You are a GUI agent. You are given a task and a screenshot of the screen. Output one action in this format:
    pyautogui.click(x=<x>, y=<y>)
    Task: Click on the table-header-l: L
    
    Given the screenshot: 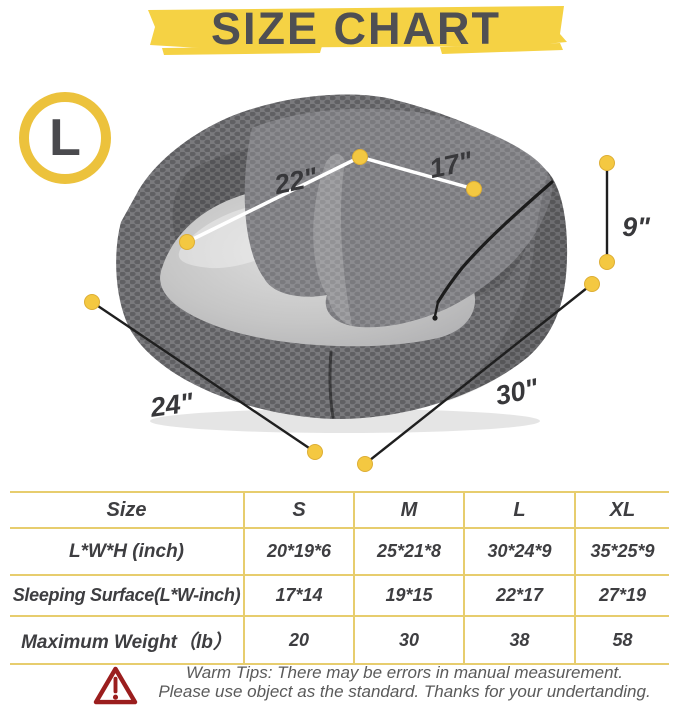 What is the action you would take?
    pyautogui.click(x=520, y=511)
    